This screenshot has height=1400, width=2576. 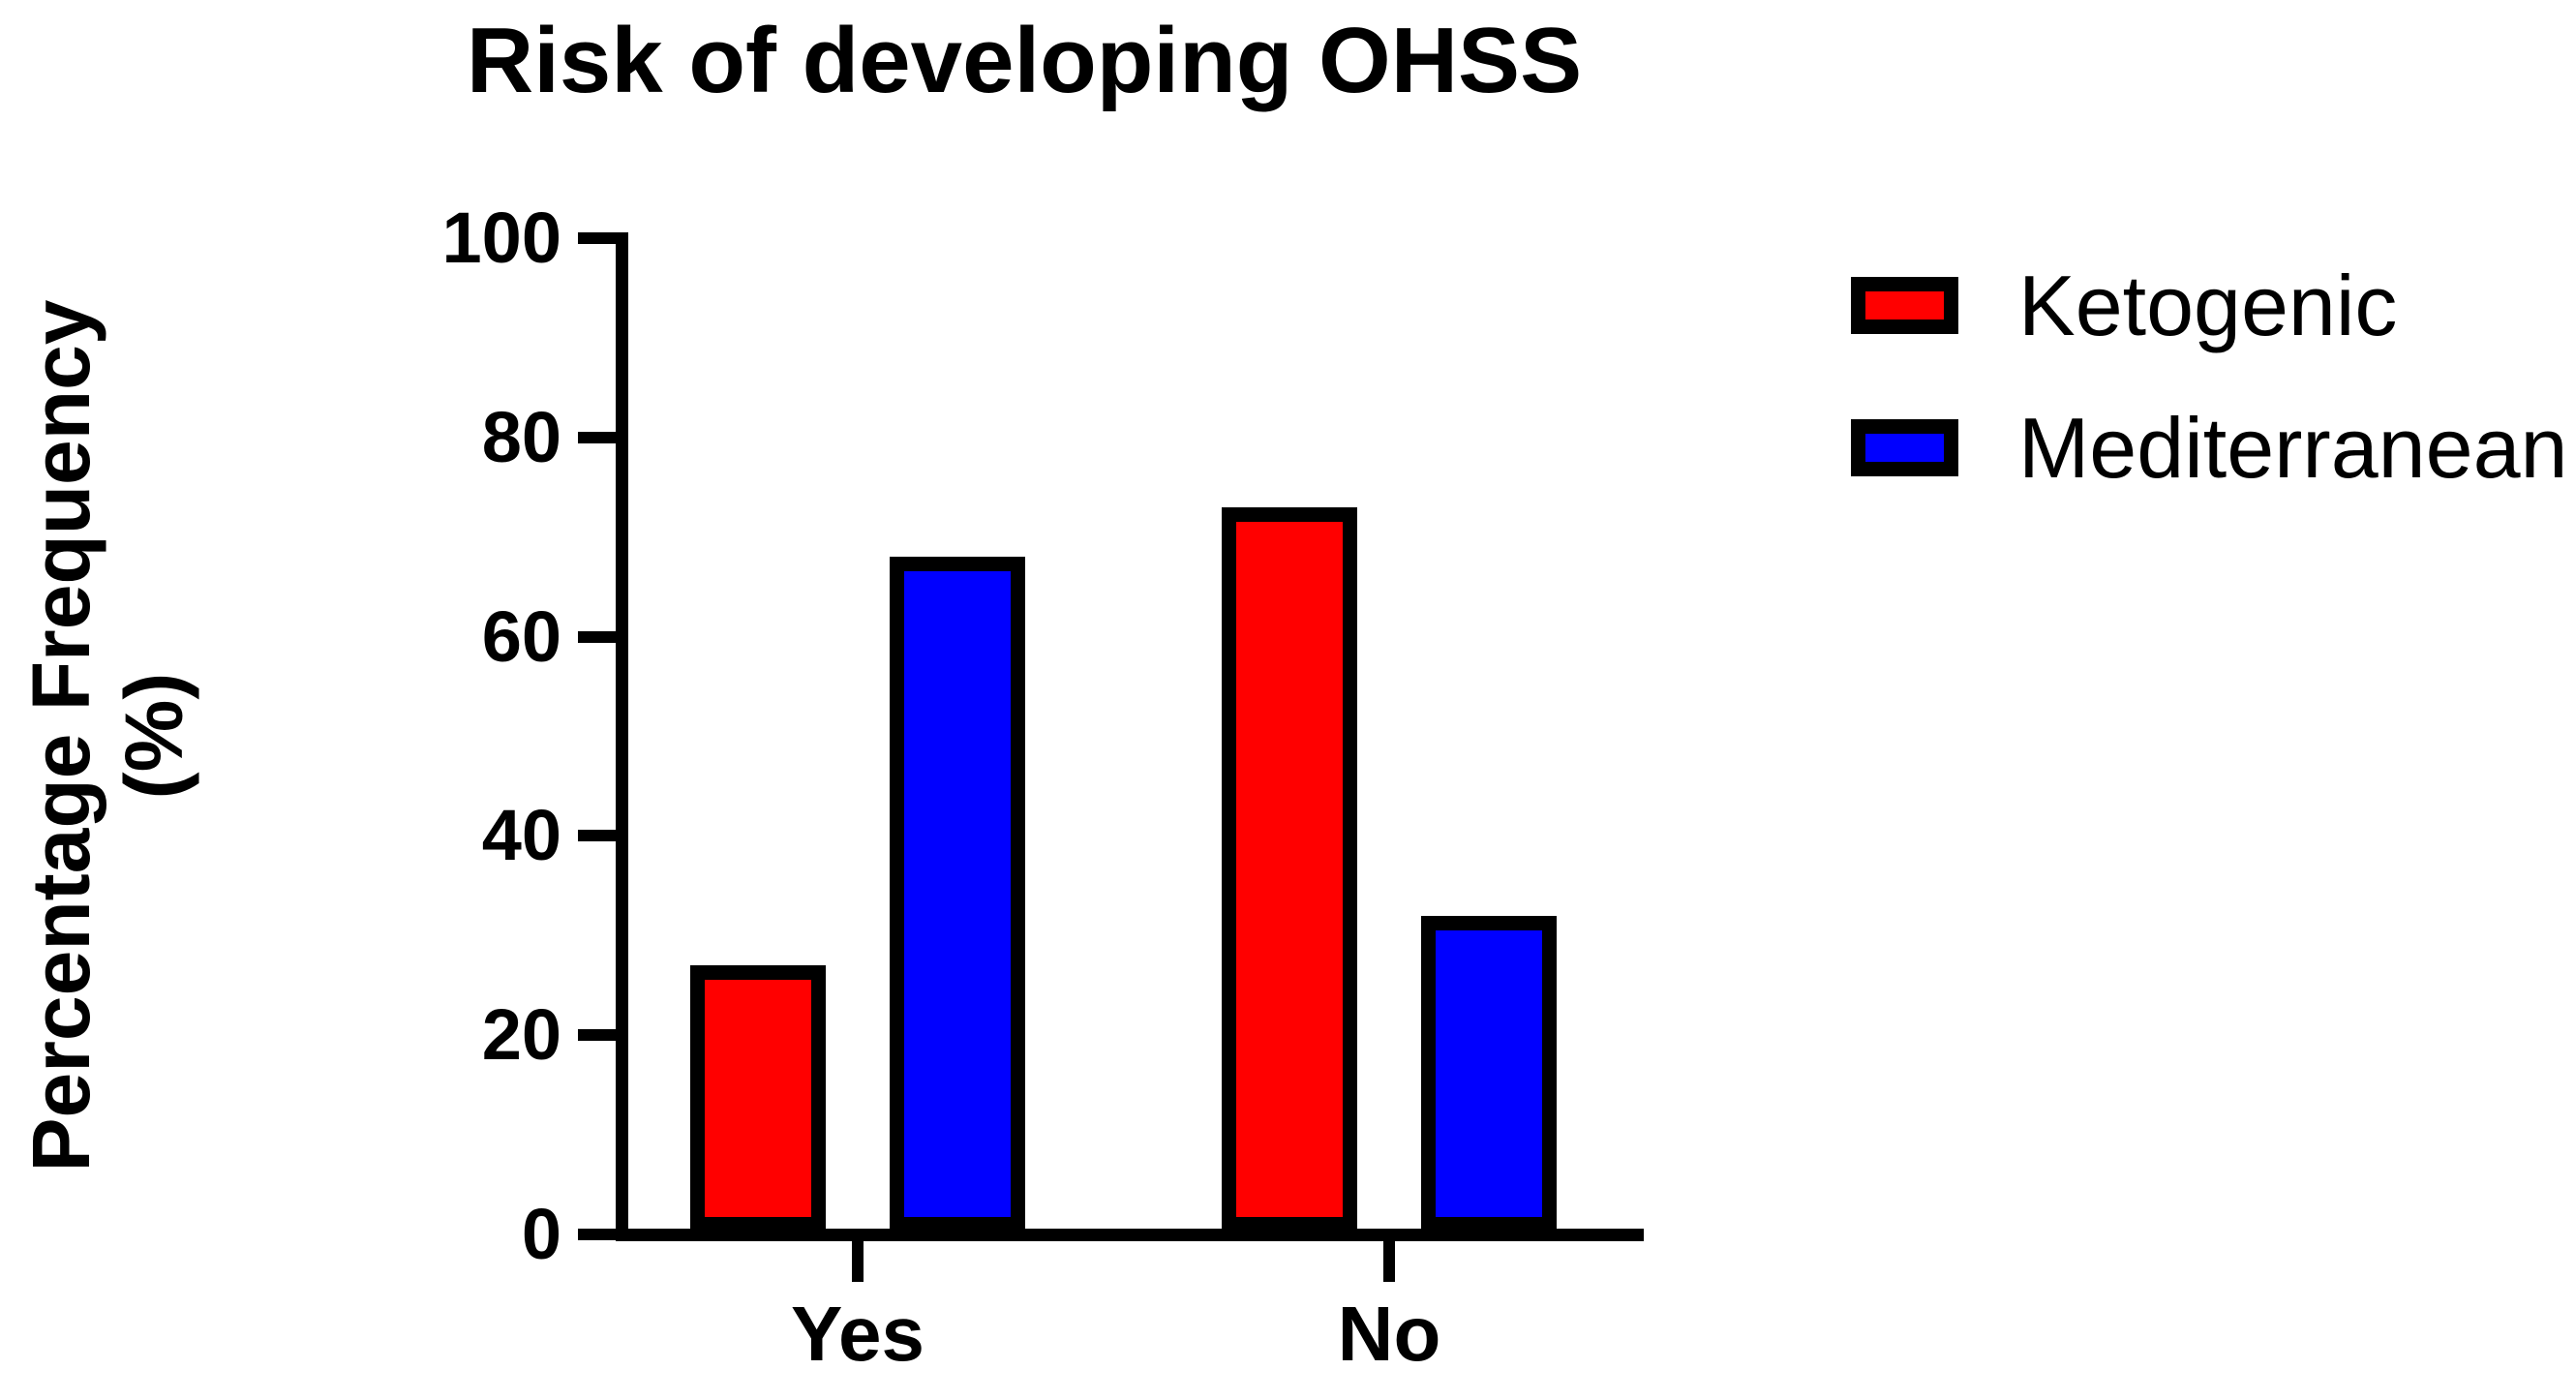 I want to click on x-category-label-yes: Yes, so click(x=857, y=1334).